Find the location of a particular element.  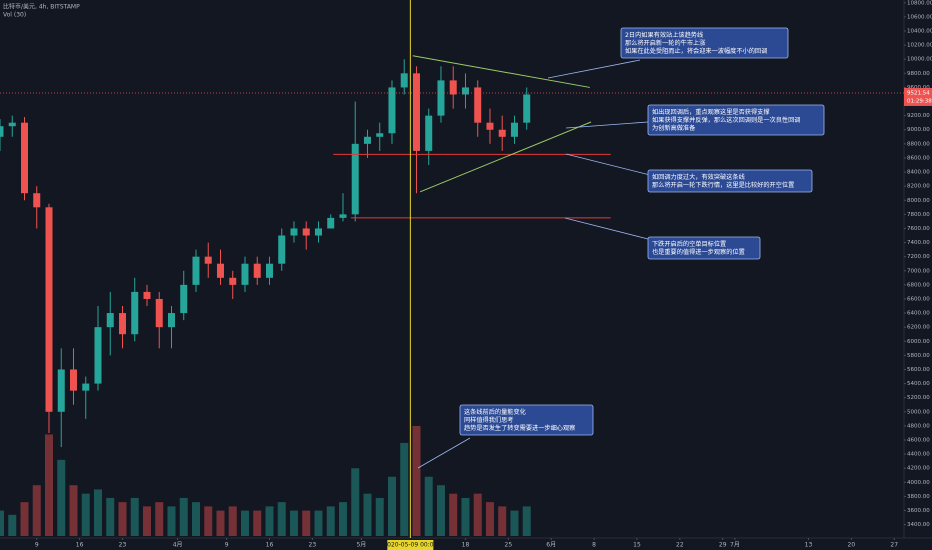

crosshair-label-bg is located at coordinates (410, 545).